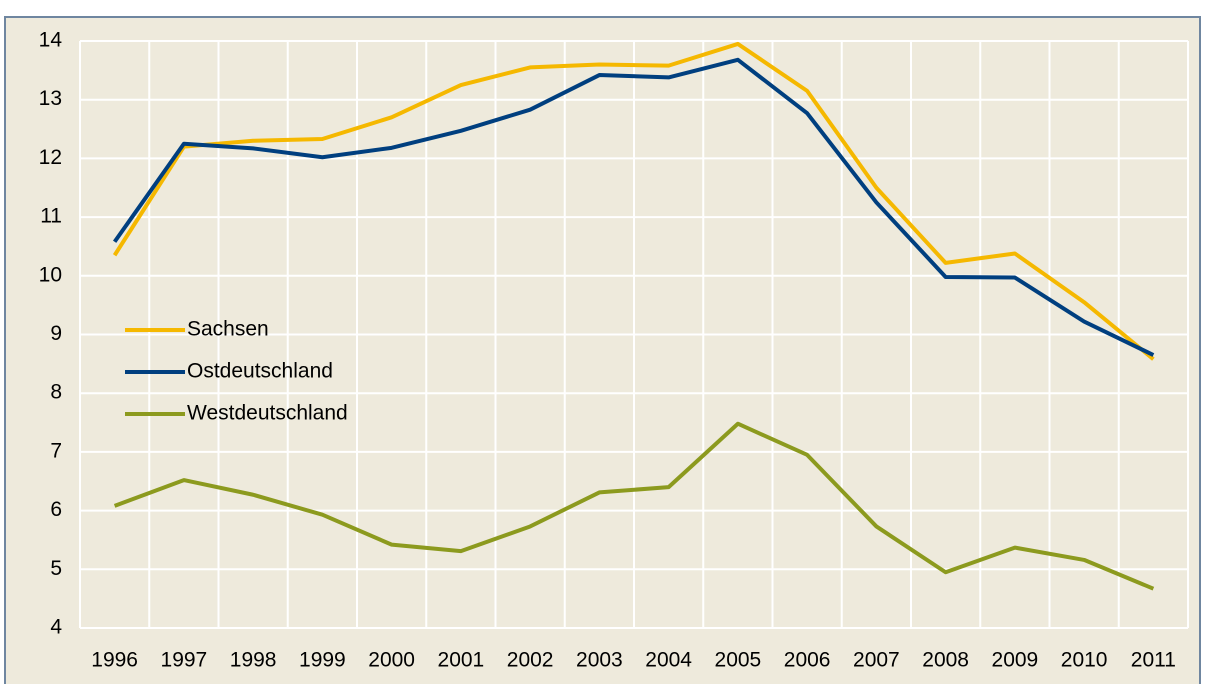 This screenshot has height=689, width=1206. Describe the element at coordinates (56, 509) in the screenshot. I see `y-tick-label: 6` at that location.